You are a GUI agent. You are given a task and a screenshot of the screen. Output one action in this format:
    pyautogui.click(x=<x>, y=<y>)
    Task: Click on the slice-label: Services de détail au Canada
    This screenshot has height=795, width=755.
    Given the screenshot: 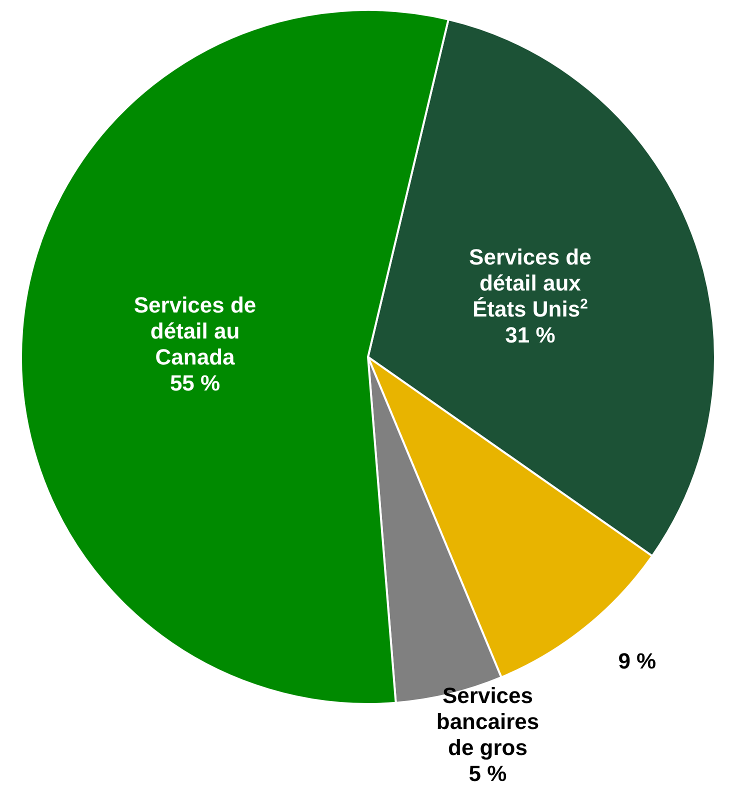 What is the action you would take?
    pyautogui.click(x=195, y=331)
    